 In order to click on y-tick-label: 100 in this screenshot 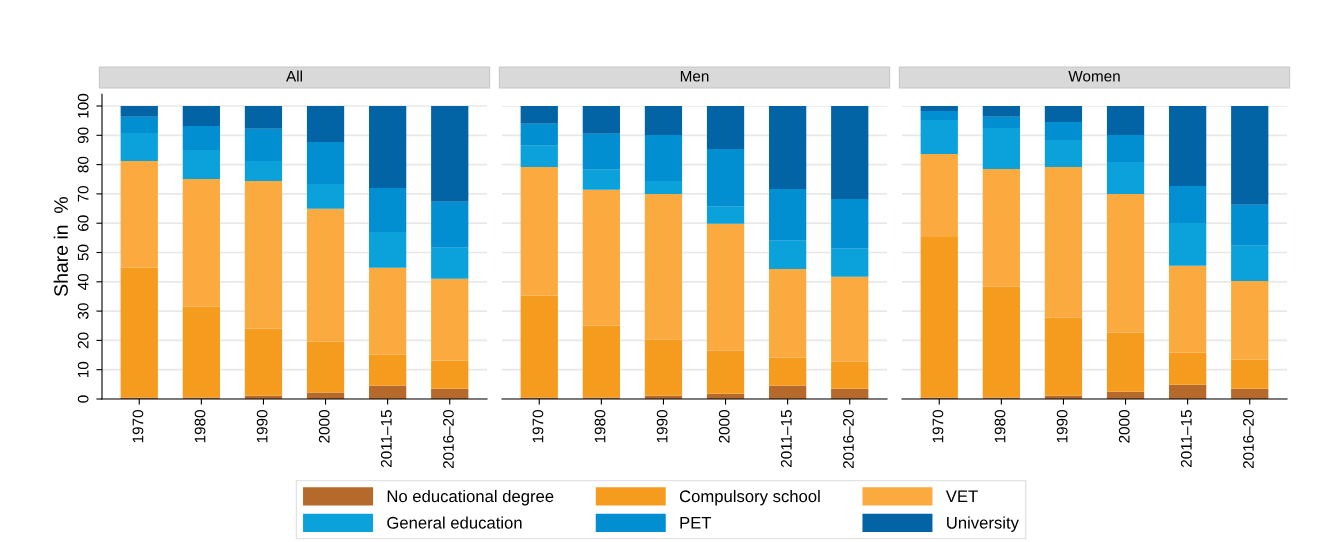, I will do `click(83, 105)`.